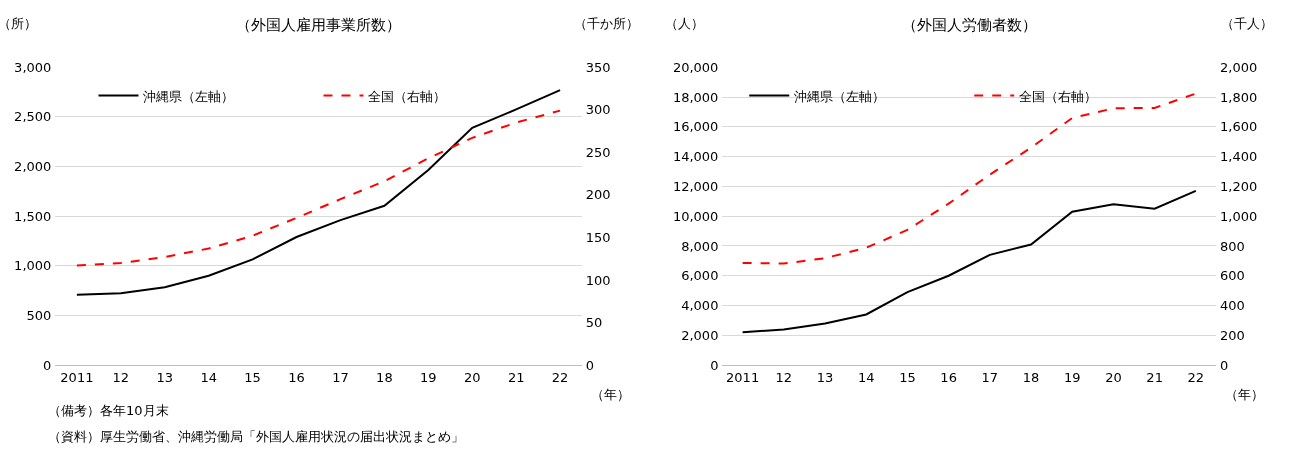 This screenshot has height=461, width=1308. What do you see at coordinates (1239, 157) in the screenshot?
I see `y2-tick-label: 1,400` at bounding box center [1239, 157].